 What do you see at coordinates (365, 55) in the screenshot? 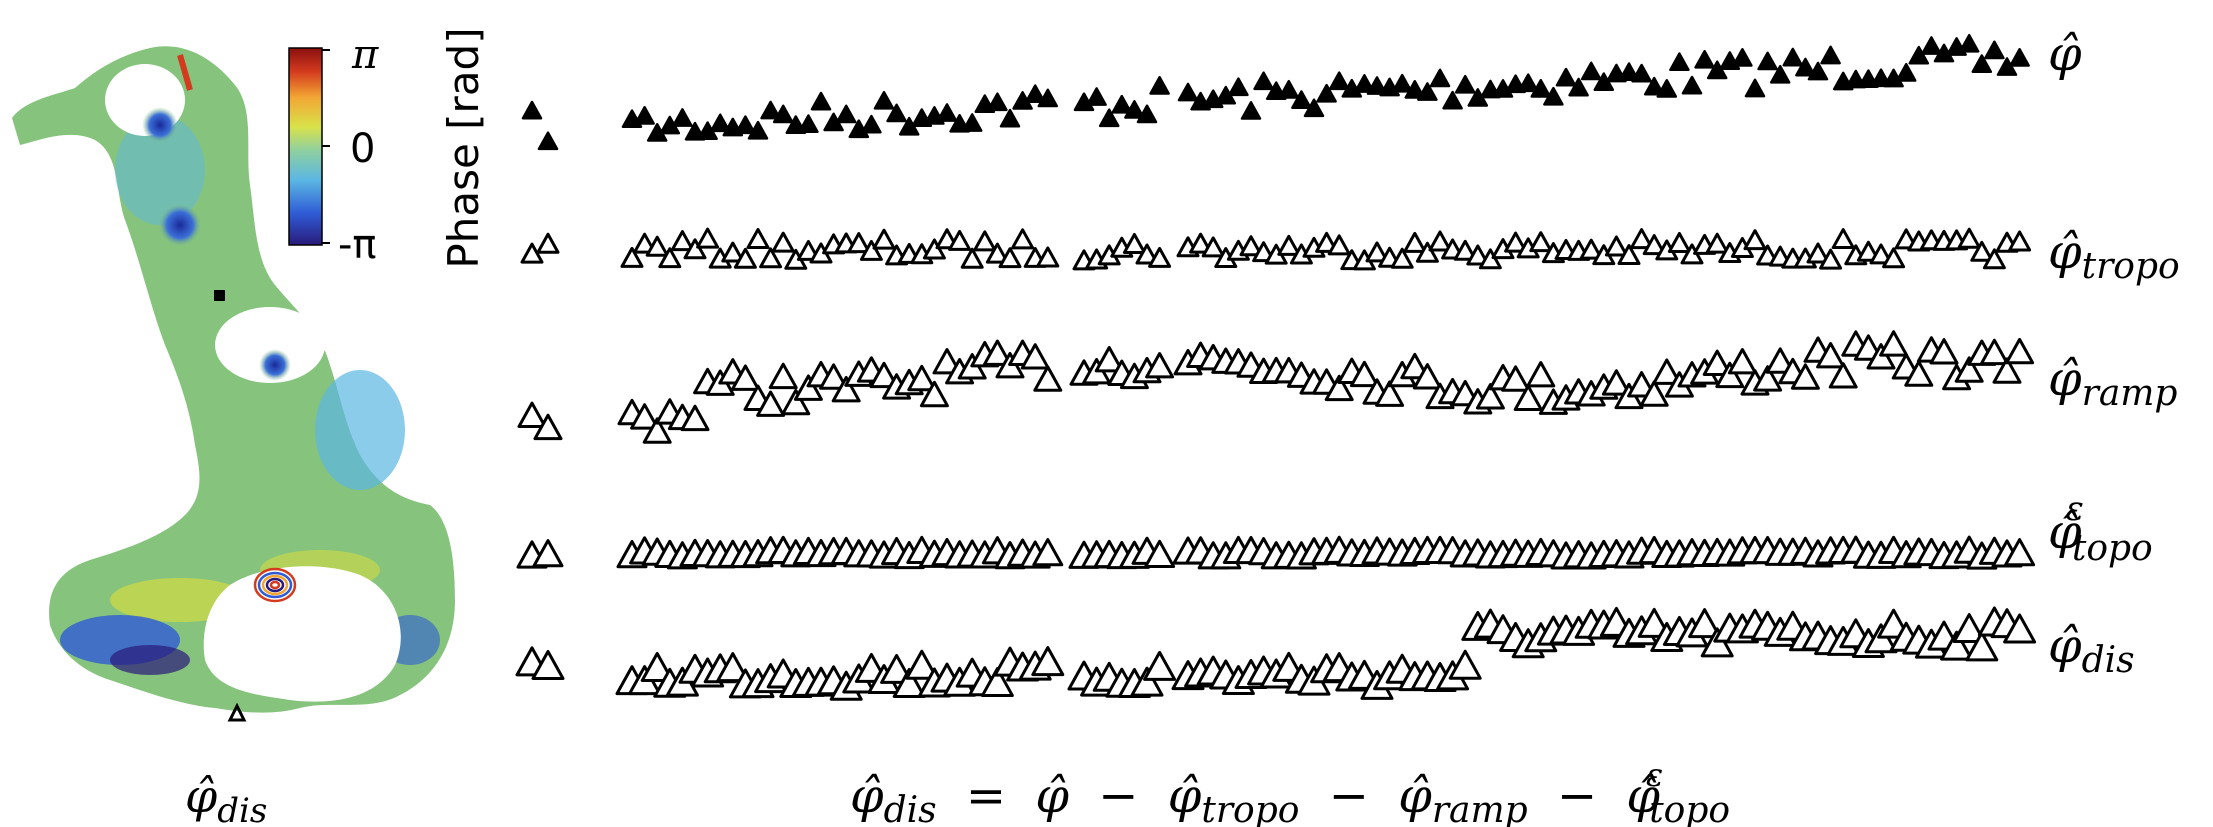
I see `colorbar-tick-top: π` at bounding box center [365, 55].